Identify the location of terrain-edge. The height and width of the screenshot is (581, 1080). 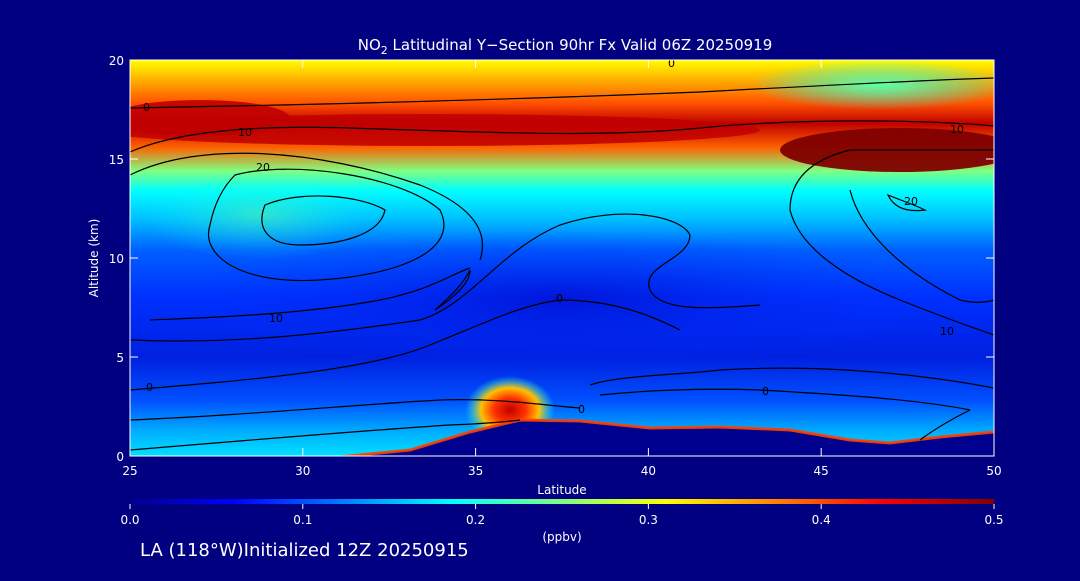
(664, 437).